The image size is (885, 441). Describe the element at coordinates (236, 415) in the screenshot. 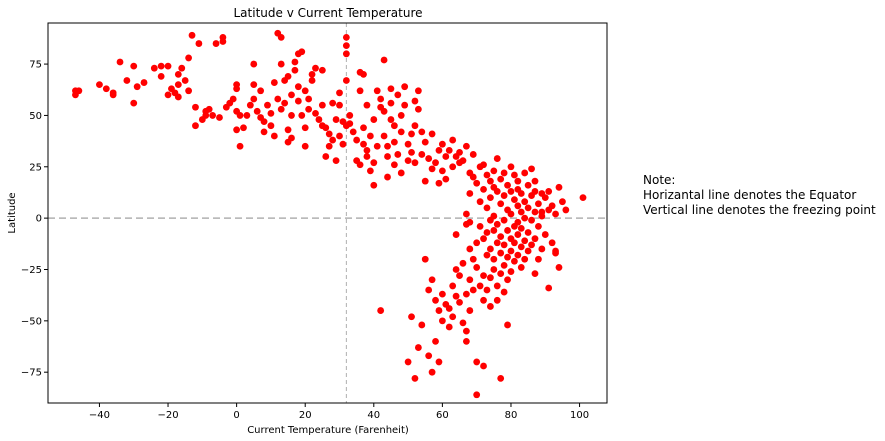

I see `x-tick-label: 0` at that location.